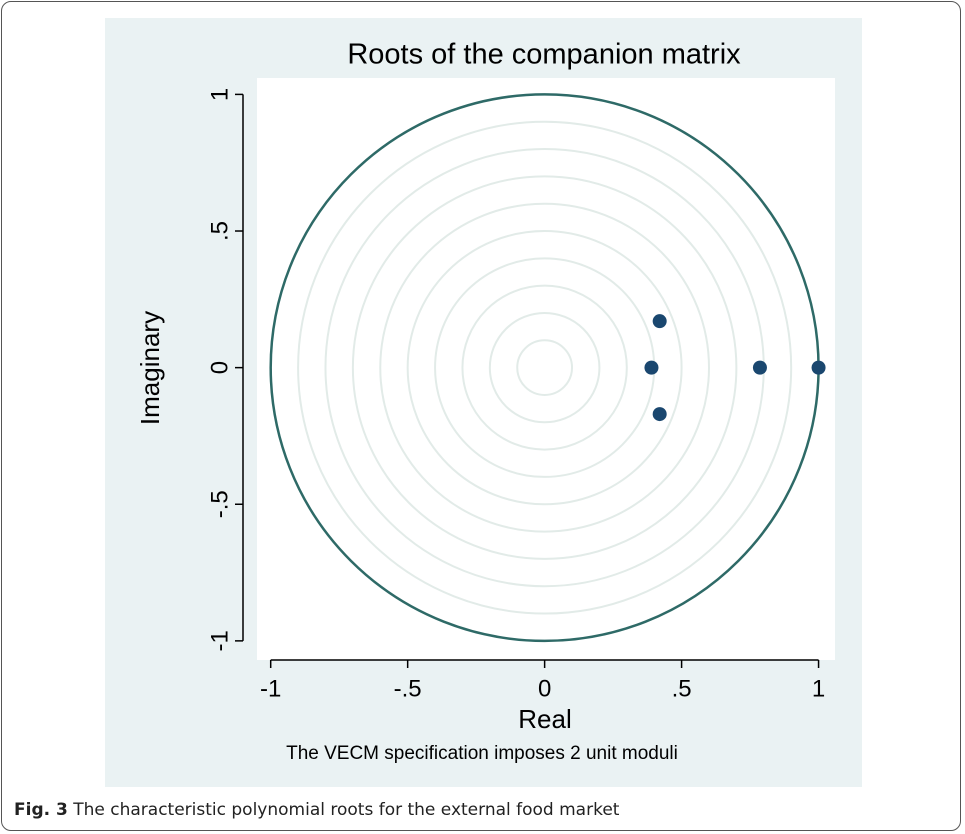  I want to click on x-tick-label: .5, so click(682, 688).